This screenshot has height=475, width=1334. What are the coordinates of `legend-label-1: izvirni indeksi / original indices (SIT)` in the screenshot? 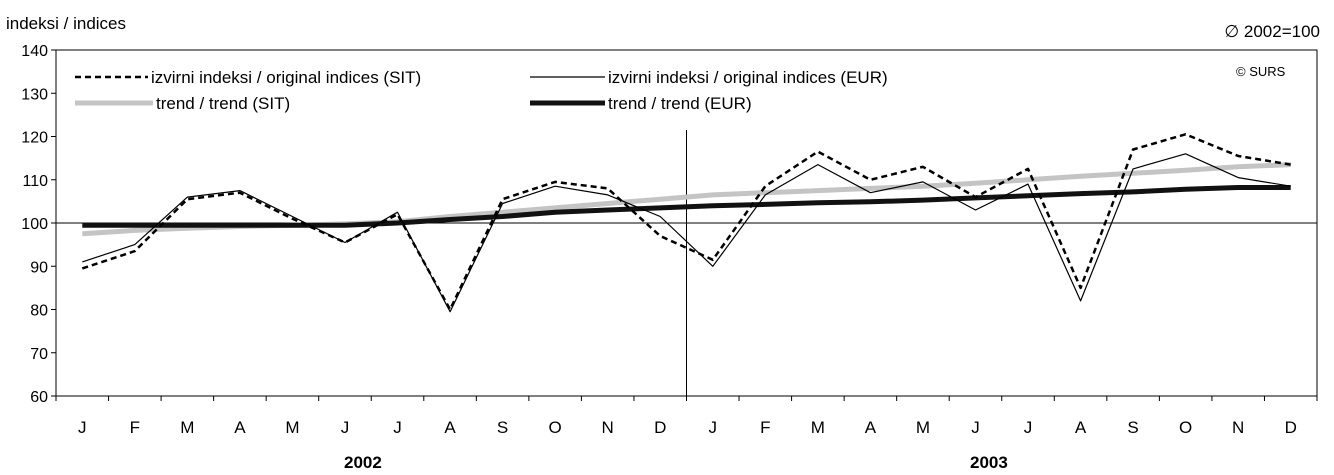 It's located at (286, 77).